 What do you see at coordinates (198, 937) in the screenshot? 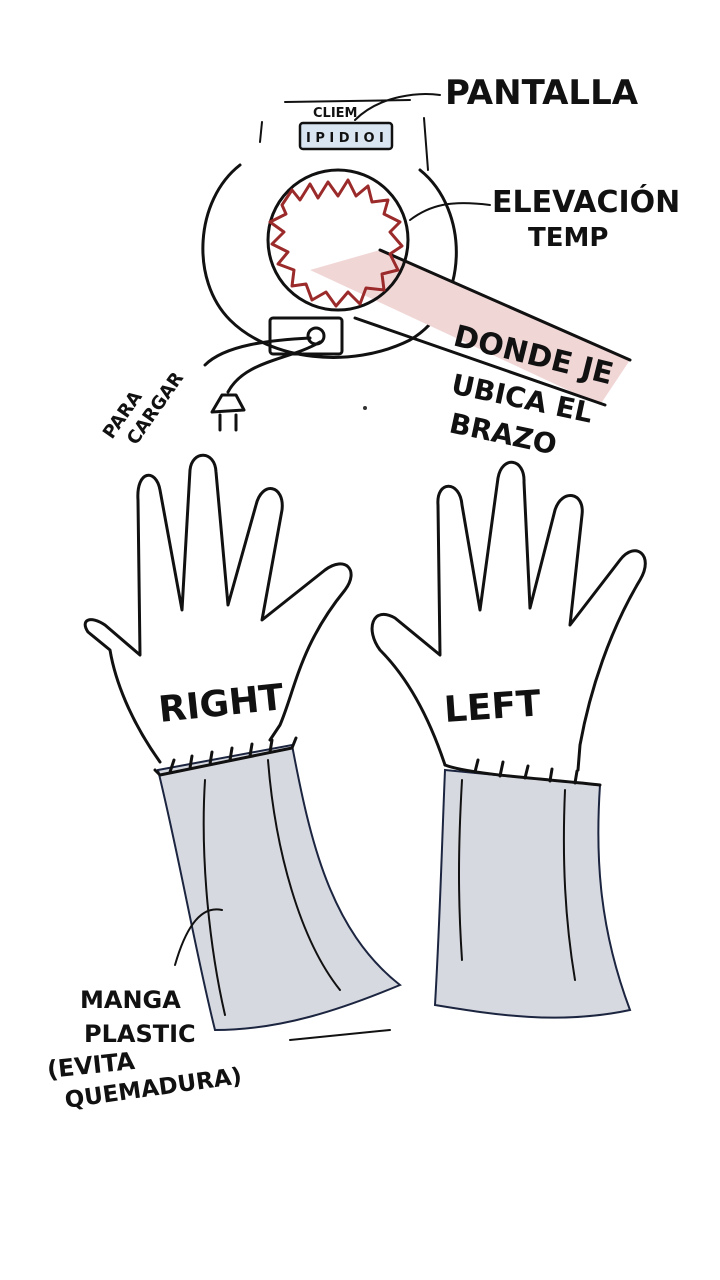
I see `sleeve-callout-line` at bounding box center [198, 937].